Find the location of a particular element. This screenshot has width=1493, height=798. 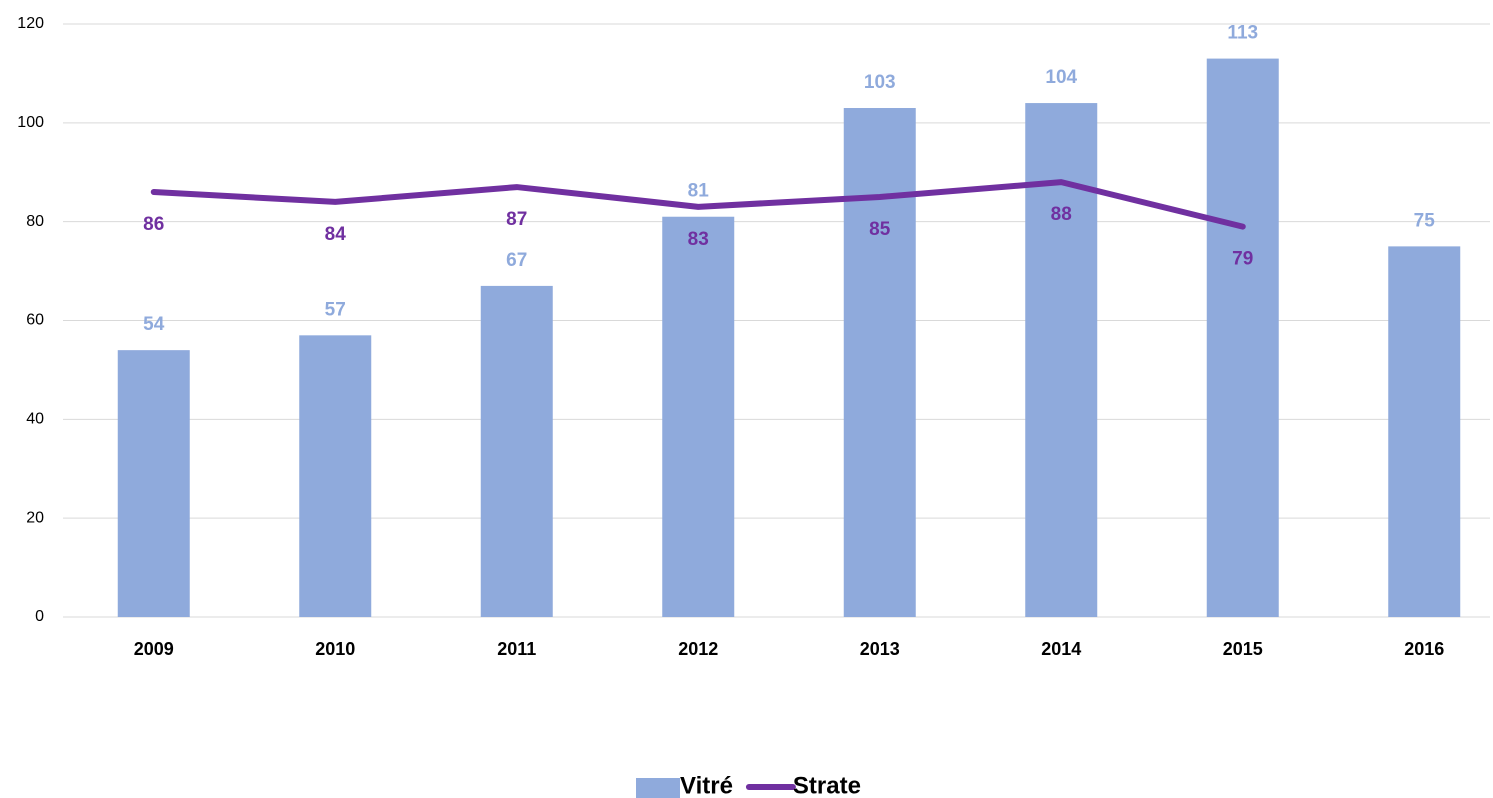

y-tick-label: 80 is located at coordinates (35, 221).